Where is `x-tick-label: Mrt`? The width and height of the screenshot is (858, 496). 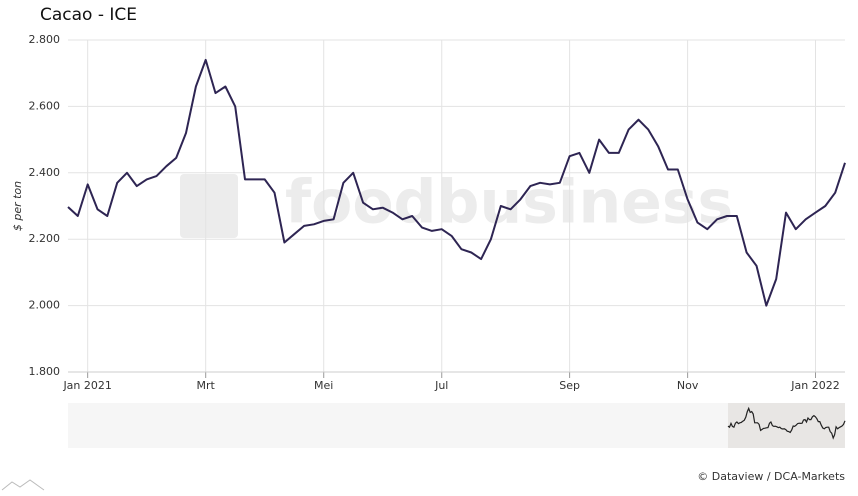 x-tick-label: Mrt is located at coordinates (206, 385).